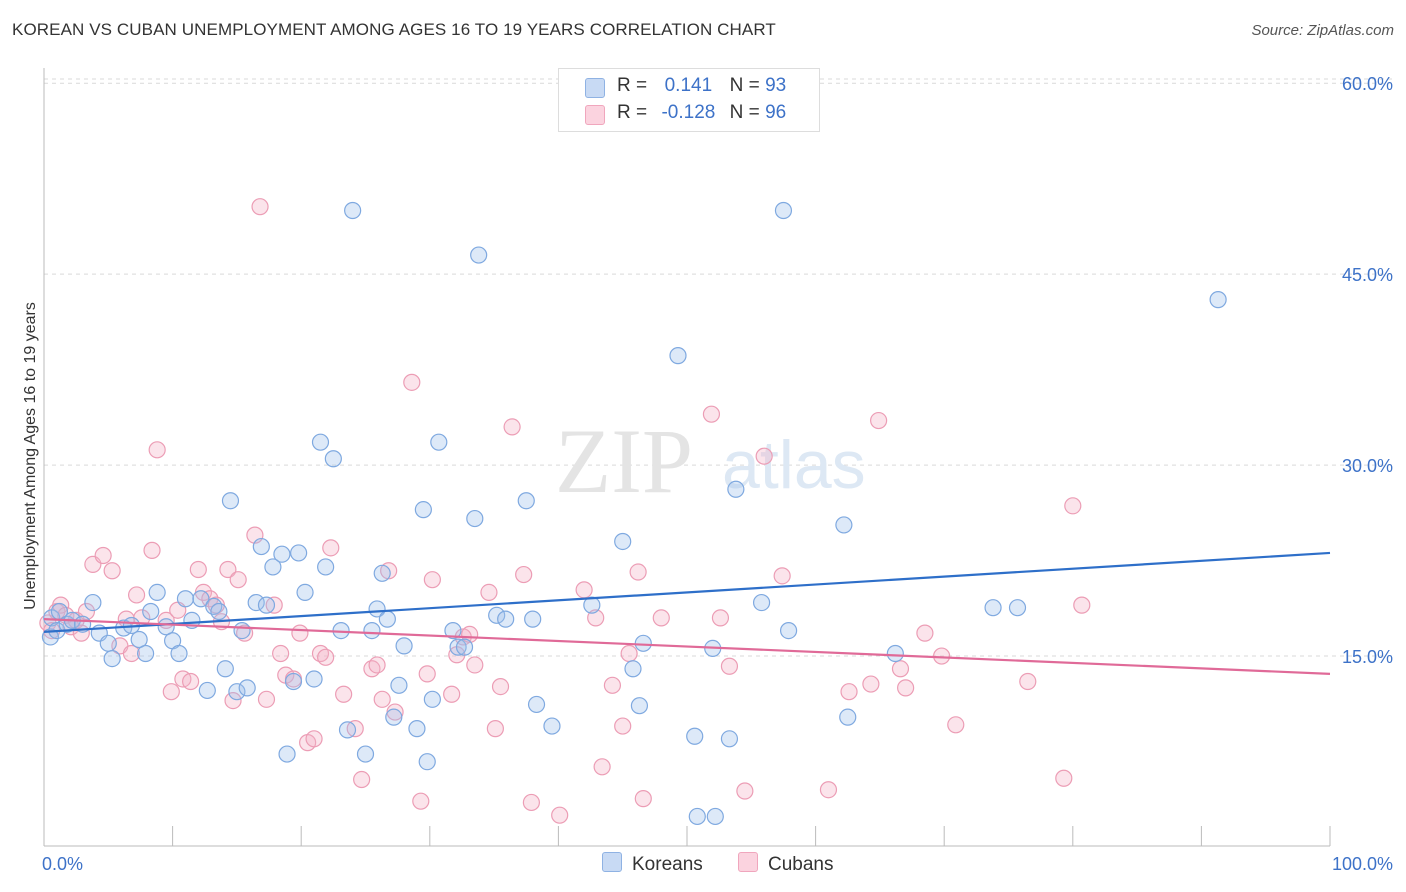  I want to click on watermark-zip: ZIP, so click(624, 461).